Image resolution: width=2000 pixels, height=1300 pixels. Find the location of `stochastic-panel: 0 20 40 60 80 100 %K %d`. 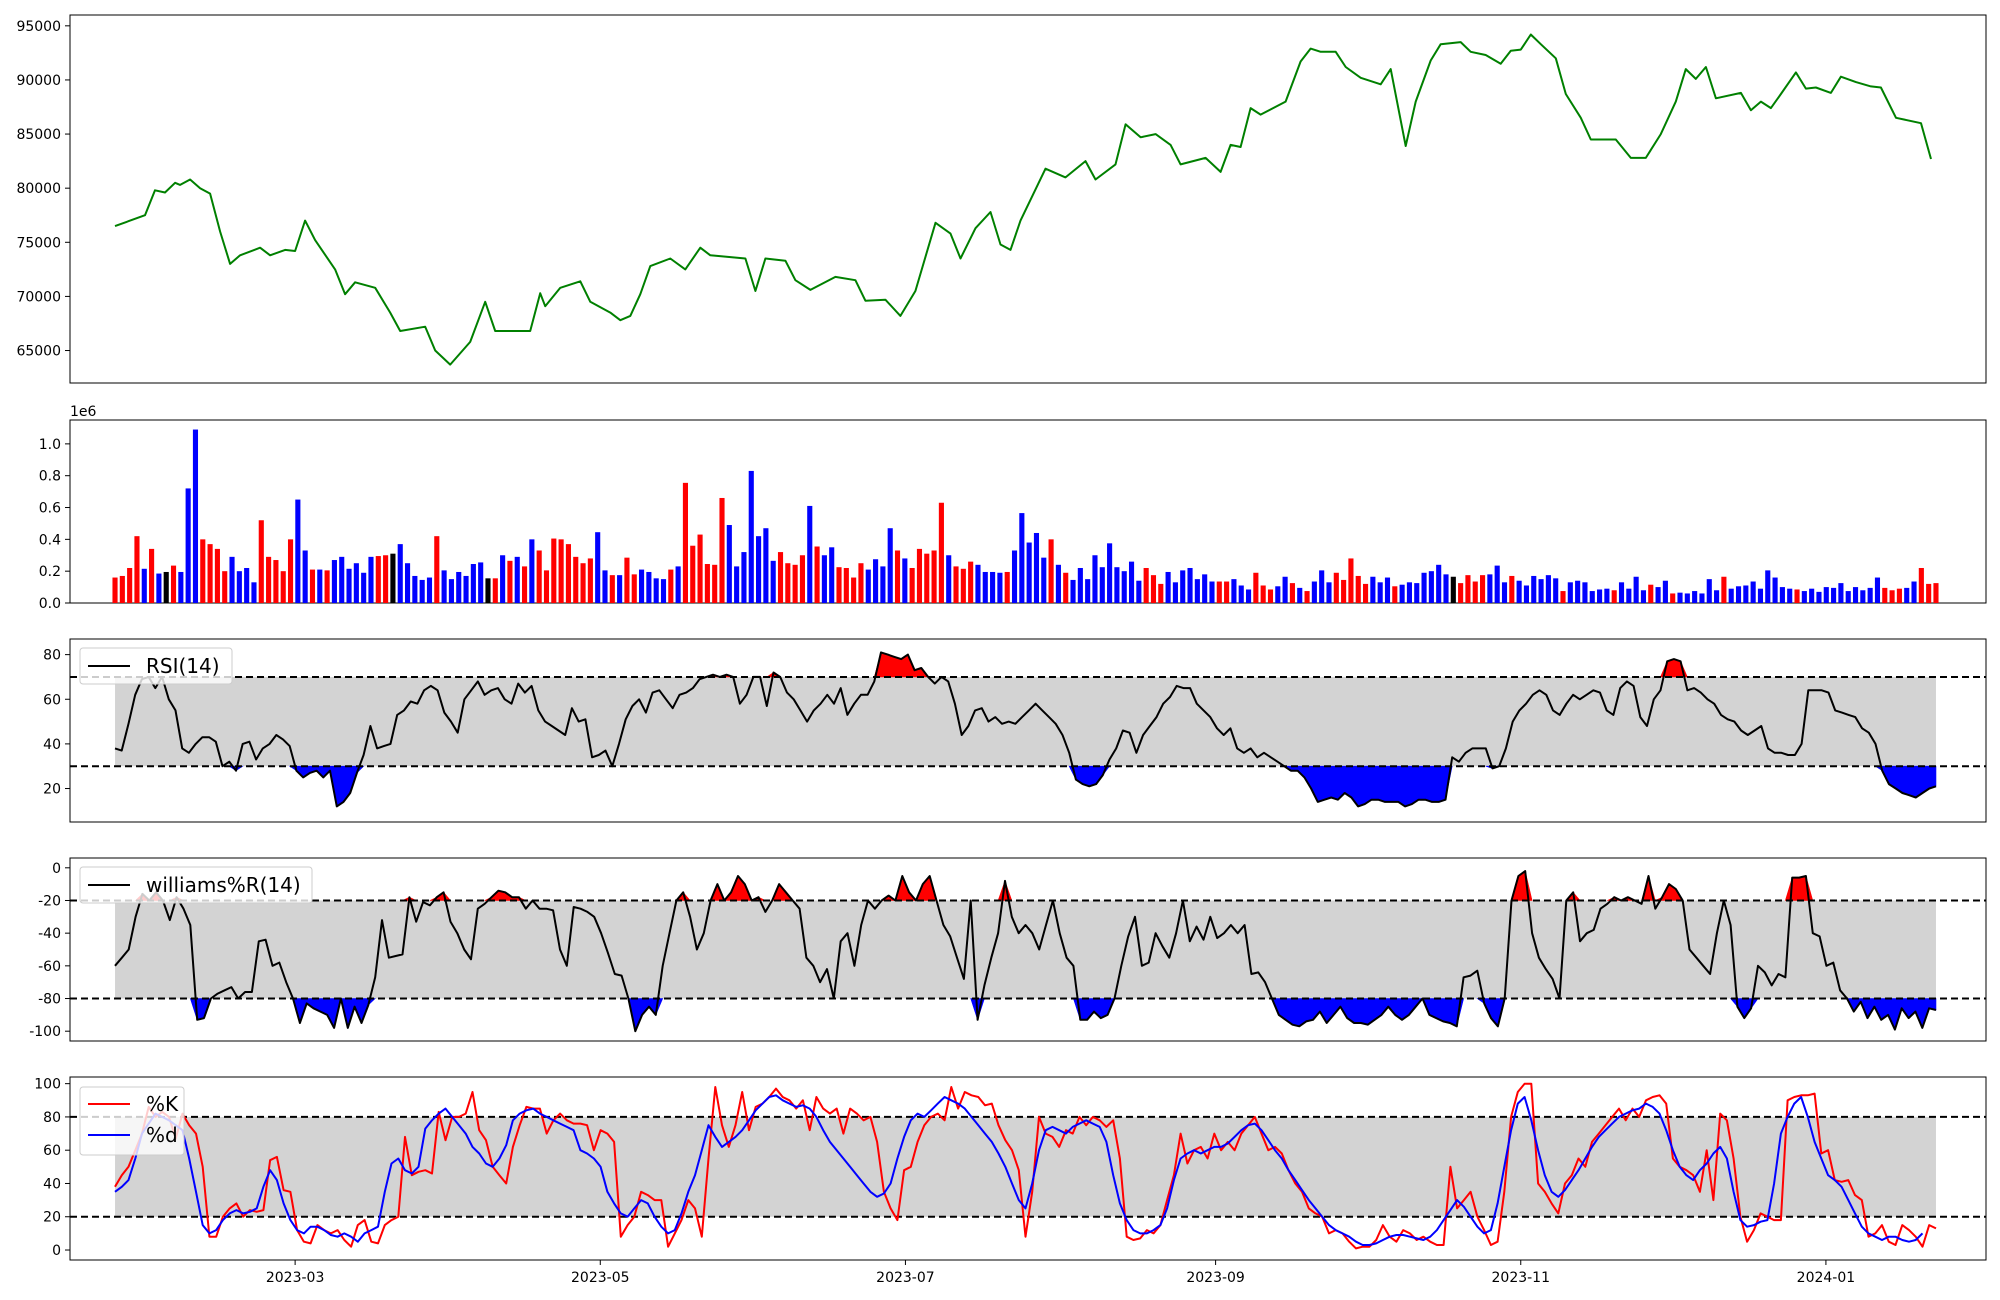

stochastic-panel: 0 20 40 60 80 100 %K %d is located at coordinates (1010, 1168).